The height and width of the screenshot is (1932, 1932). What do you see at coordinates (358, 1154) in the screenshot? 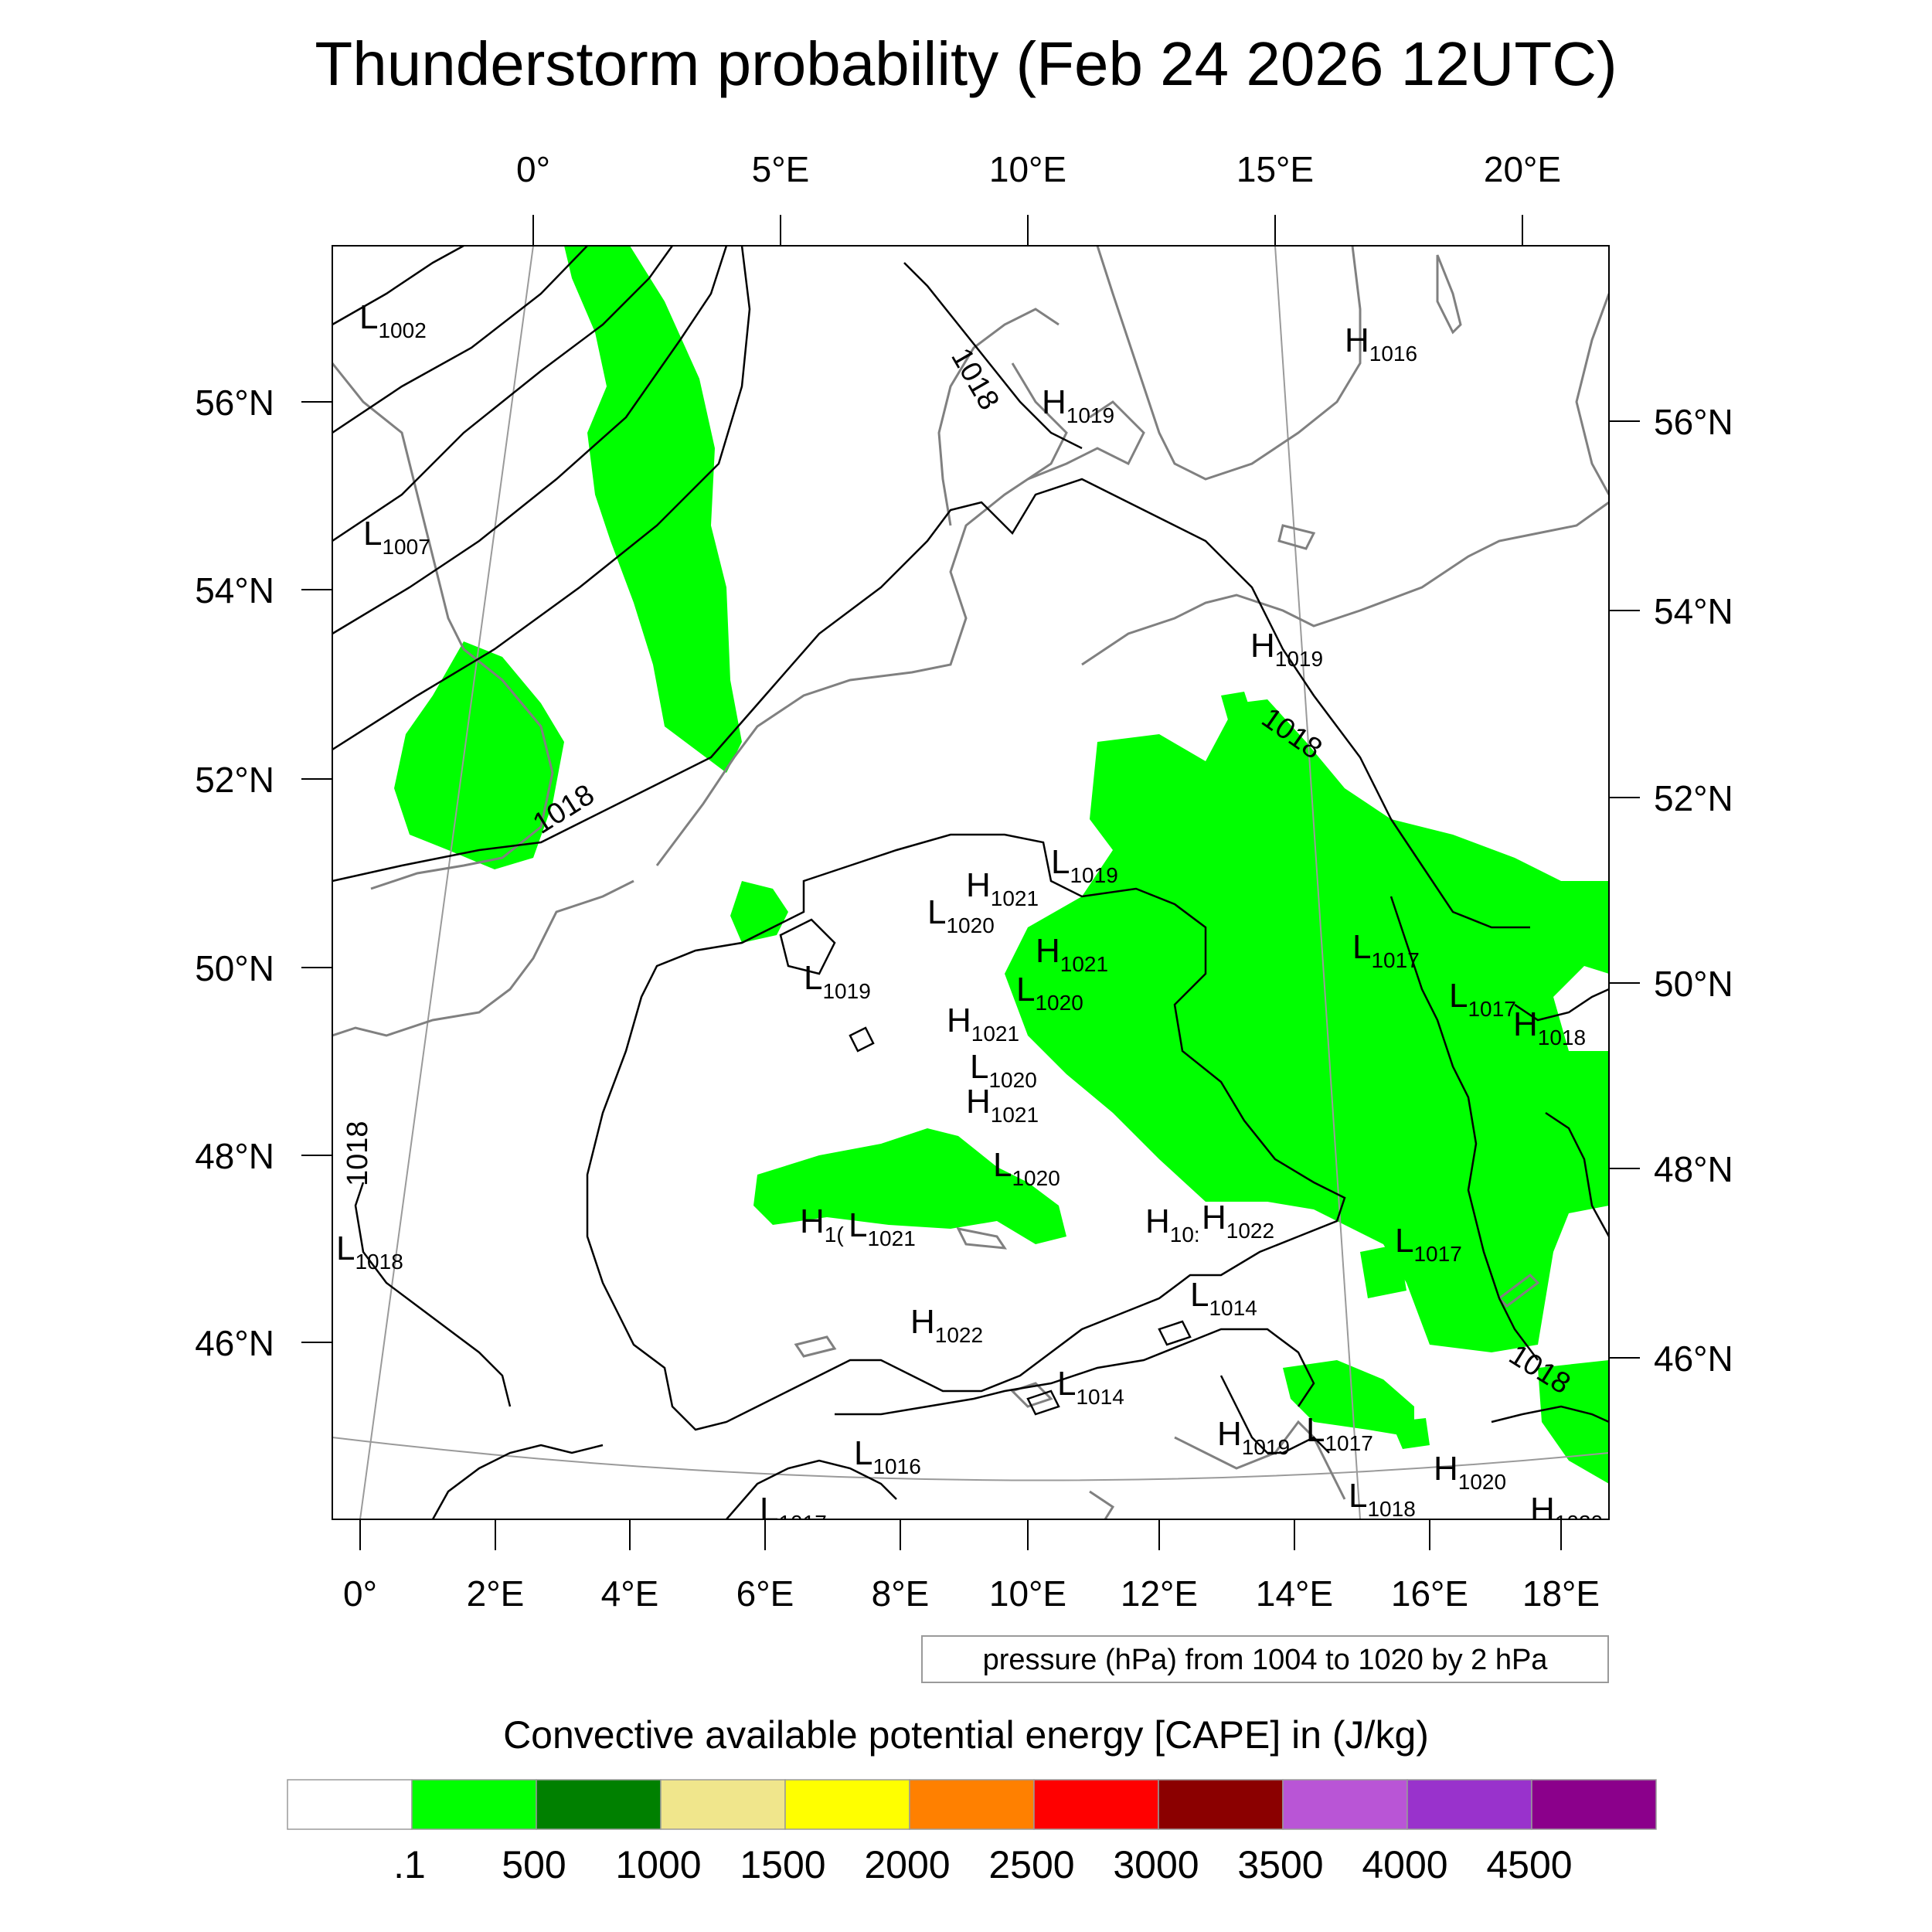
I see `isobar-label-4: 1018` at bounding box center [358, 1154].